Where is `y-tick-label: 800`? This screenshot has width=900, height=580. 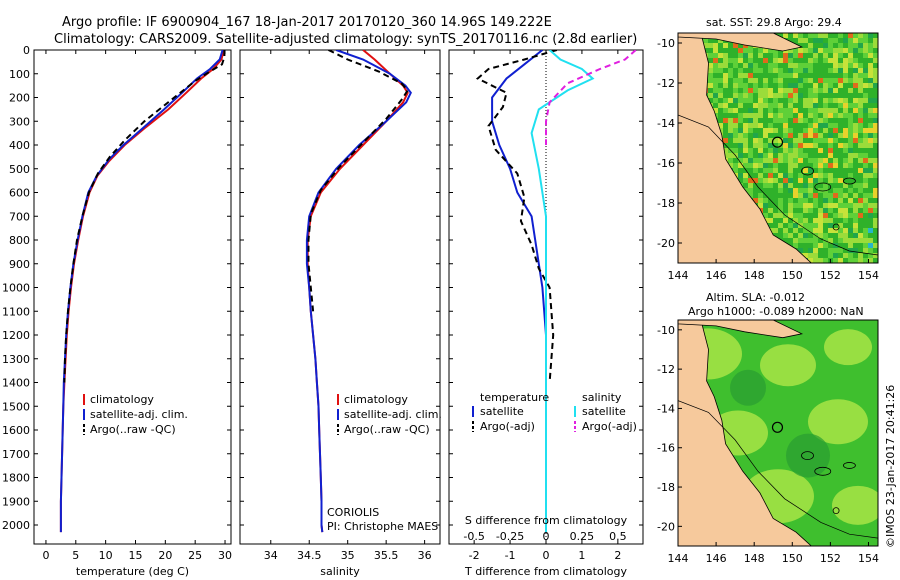 y-tick-label: 800 is located at coordinates (19, 240).